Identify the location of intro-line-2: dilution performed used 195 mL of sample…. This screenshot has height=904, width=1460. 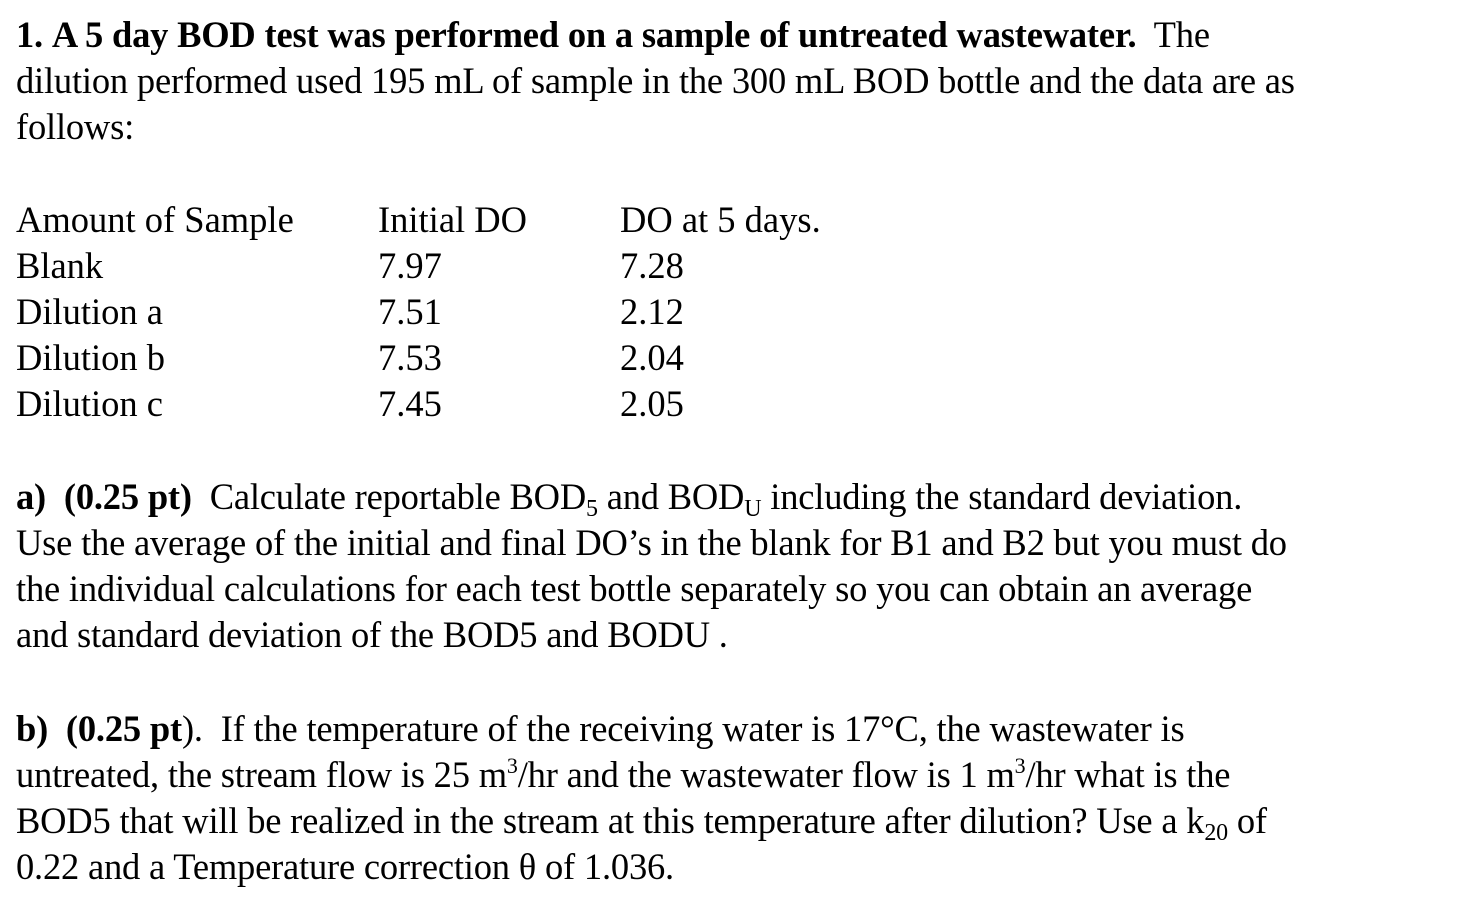
(655, 80).